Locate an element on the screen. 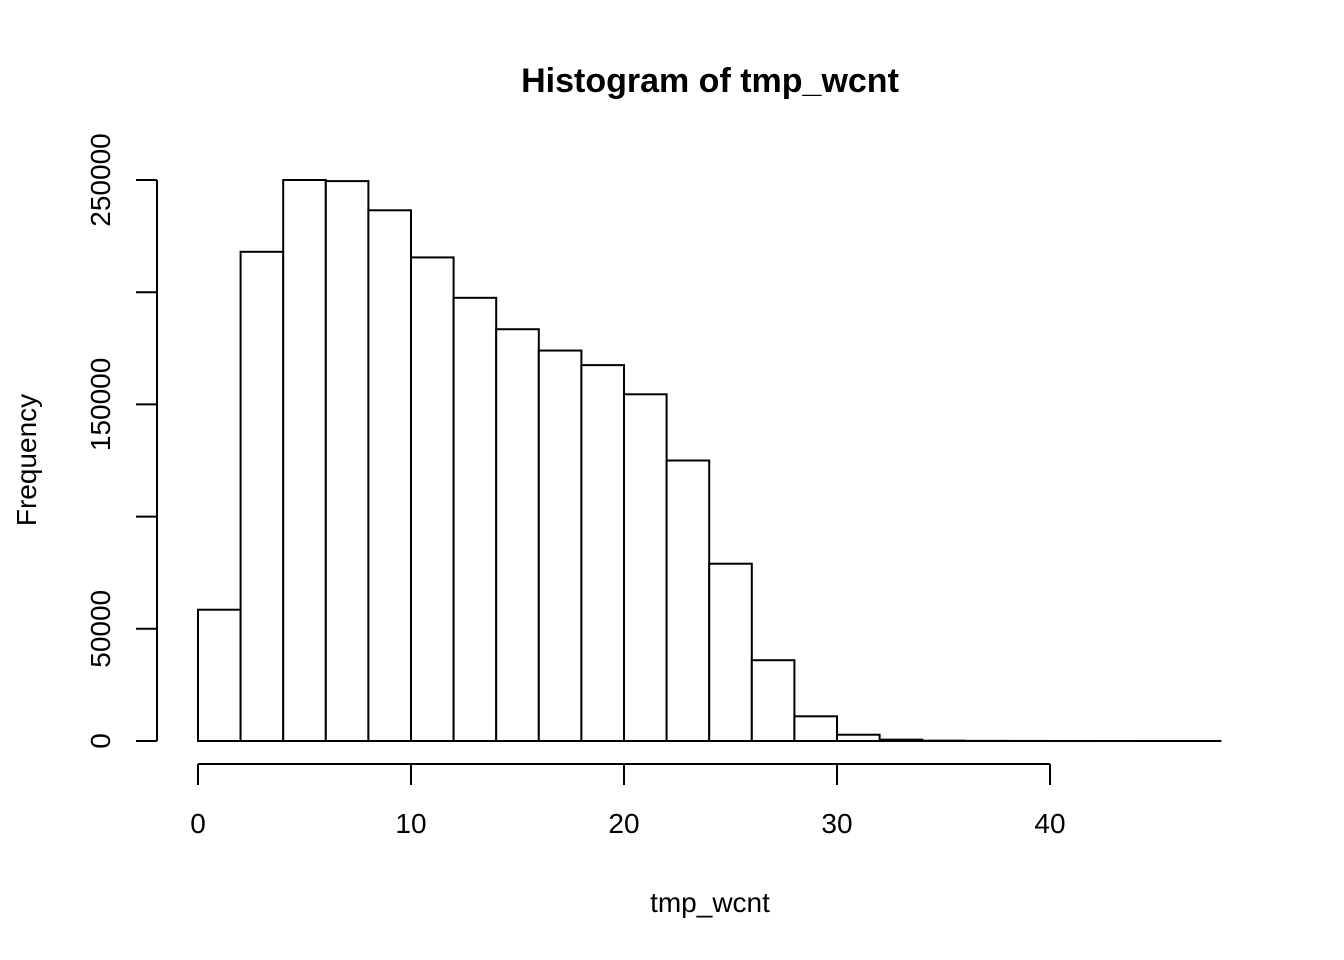 The width and height of the screenshot is (1344, 960). x-tick-label: 30 is located at coordinates (836, 823).